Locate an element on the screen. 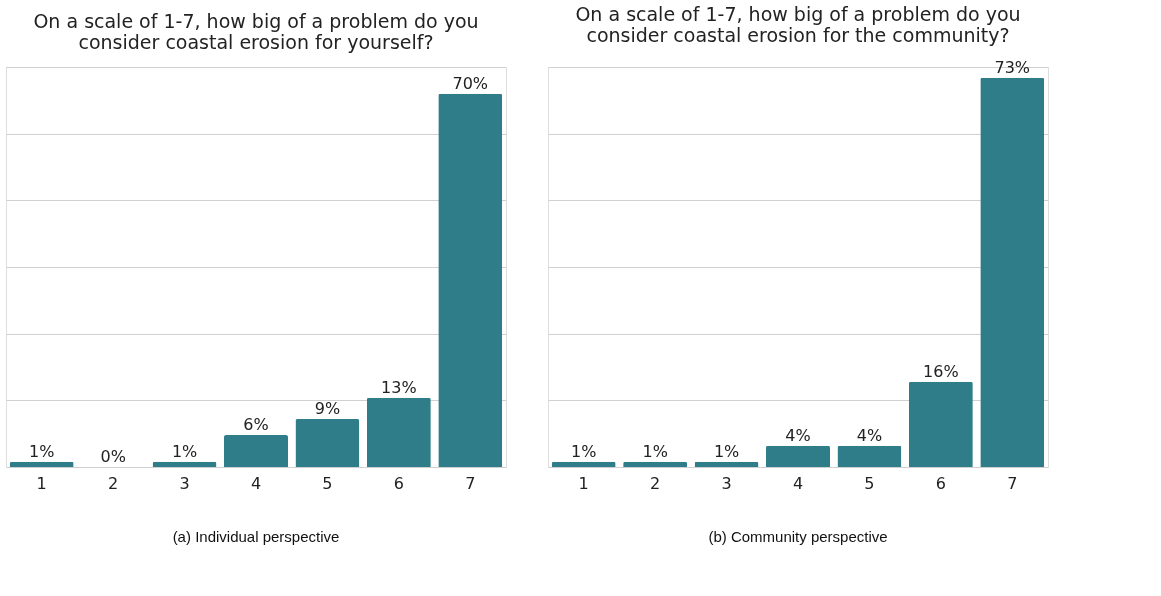  data-label: 16% is located at coordinates (941, 371).